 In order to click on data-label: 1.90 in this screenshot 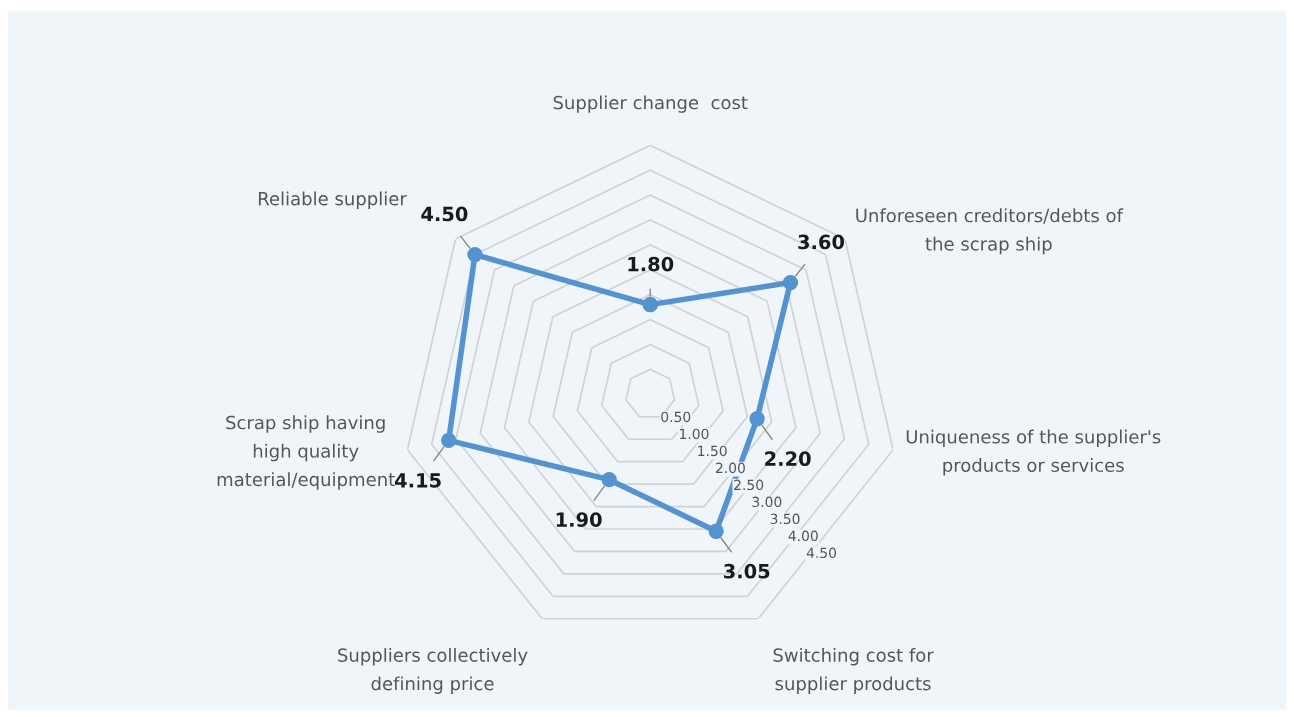, I will do `click(579, 519)`.